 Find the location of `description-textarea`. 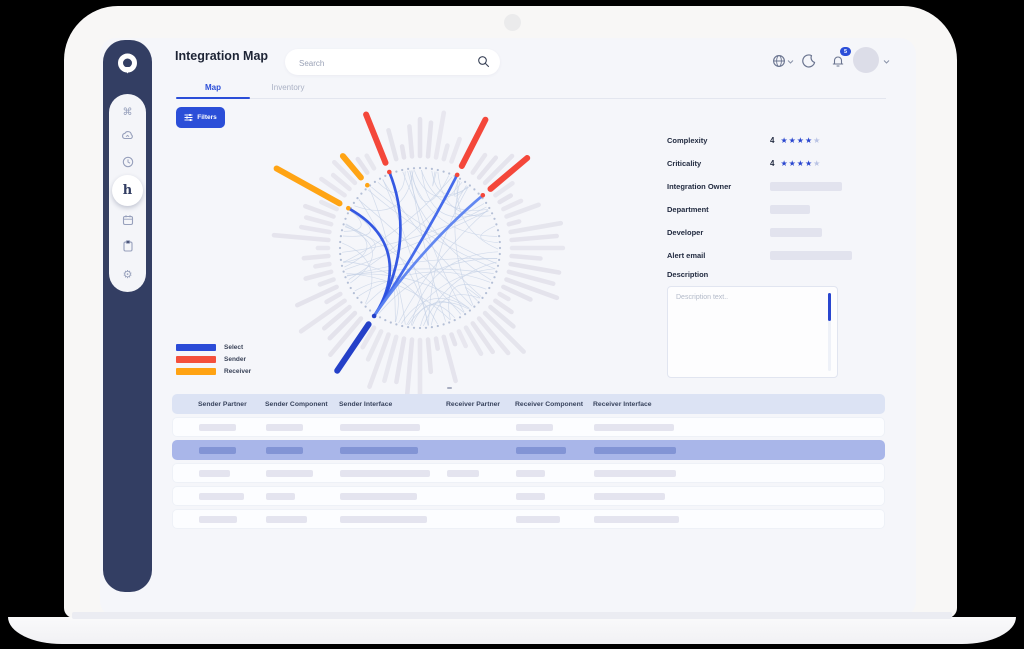

description-textarea is located at coordinates (746, 332).